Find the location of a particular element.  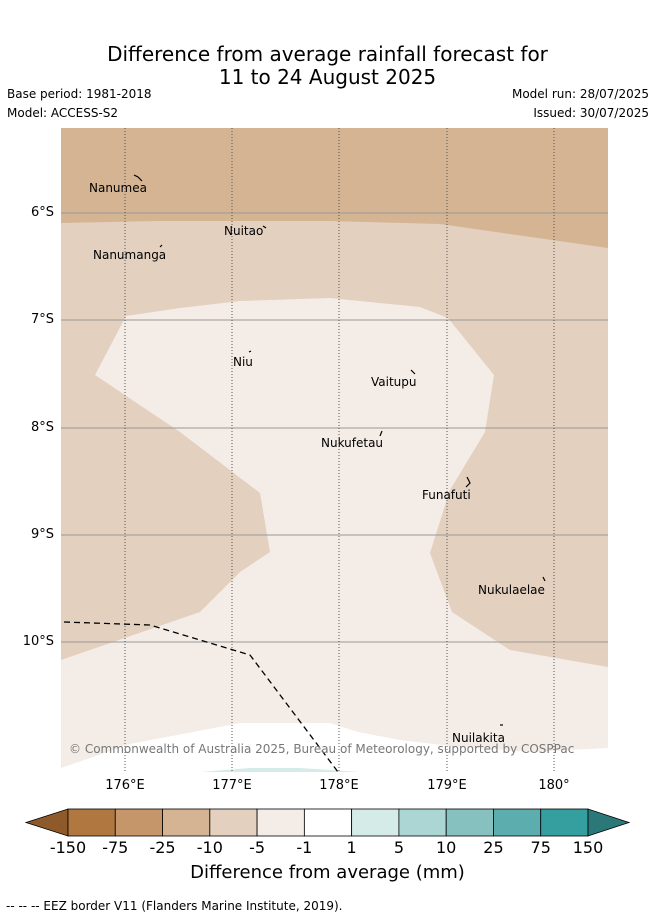

colorbar-tick-label: -150 is located at coordinates (68, 847).